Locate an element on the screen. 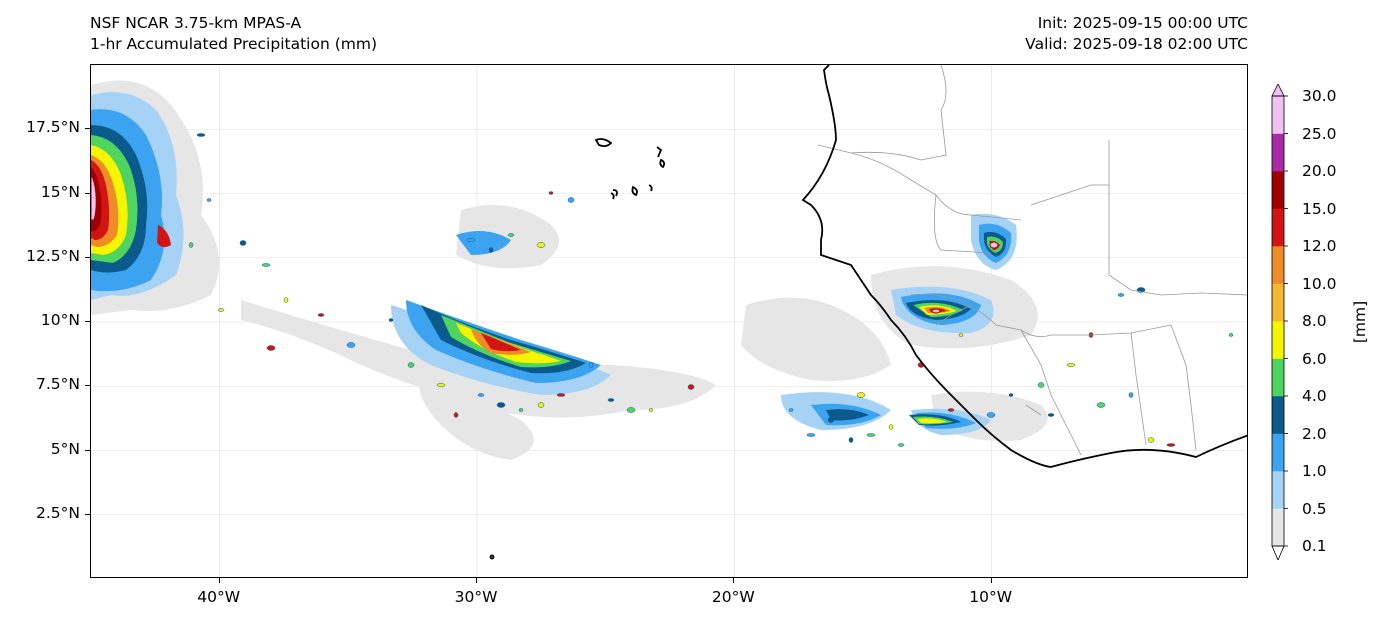 The image size is (1384, 623). colorbar-tick-label: 10.0 is located at coordinates (1319, 283).